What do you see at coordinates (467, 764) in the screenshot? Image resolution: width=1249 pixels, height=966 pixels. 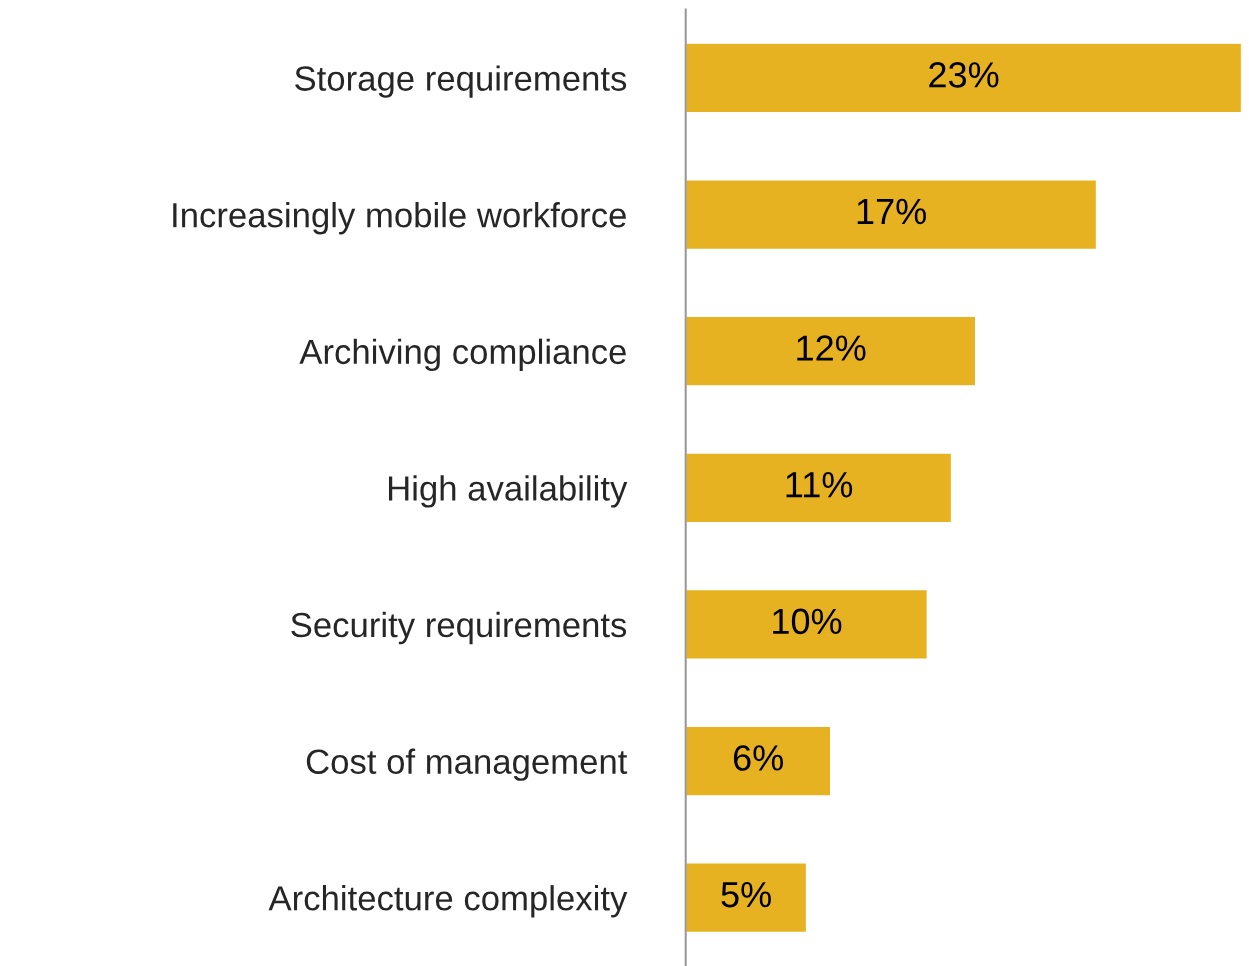 I see `y-tick-label: Cost of management` at bounding box center [467, 764].